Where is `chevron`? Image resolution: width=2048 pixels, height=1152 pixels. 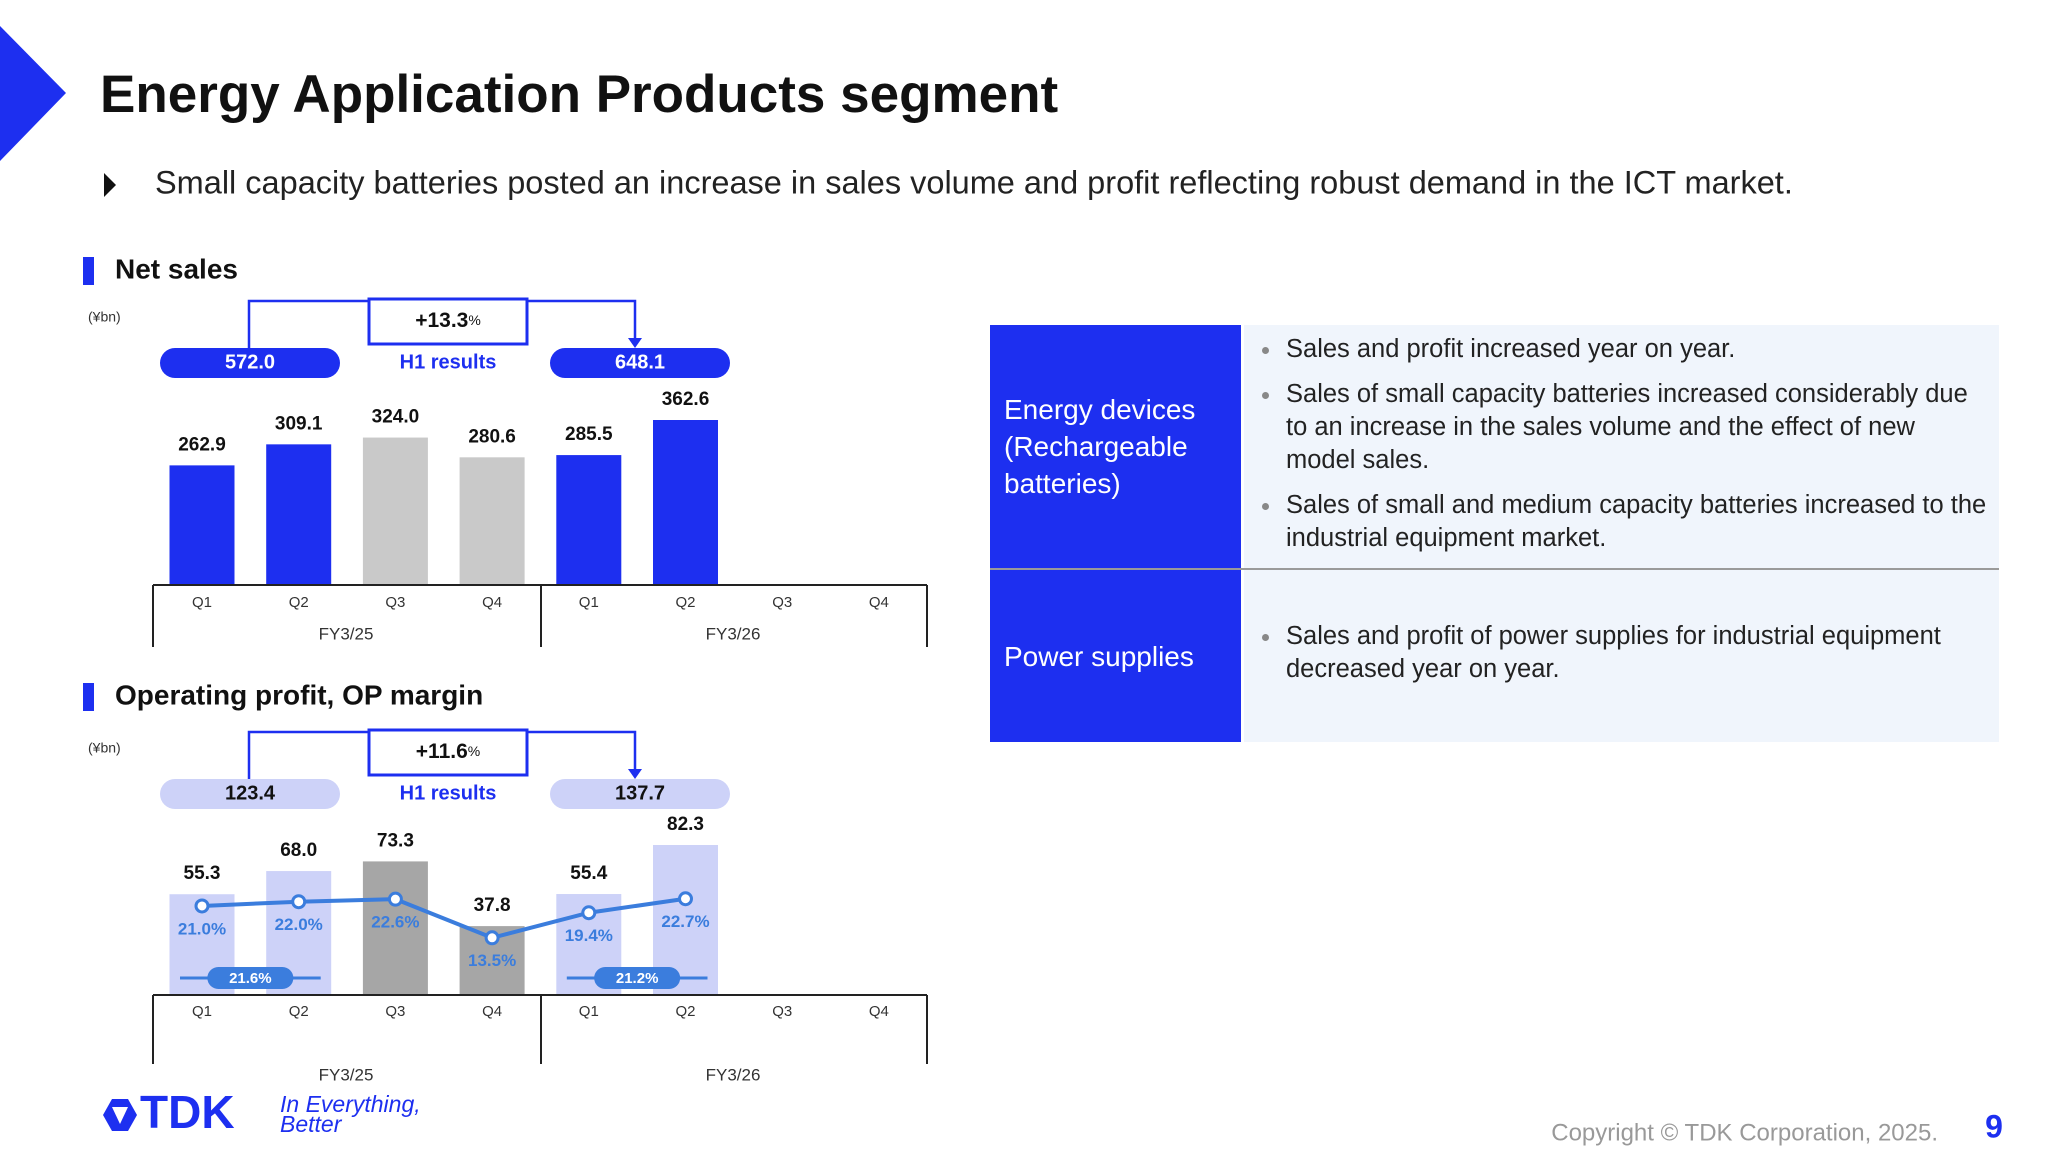 chevron is located at coordinates (33, 93).